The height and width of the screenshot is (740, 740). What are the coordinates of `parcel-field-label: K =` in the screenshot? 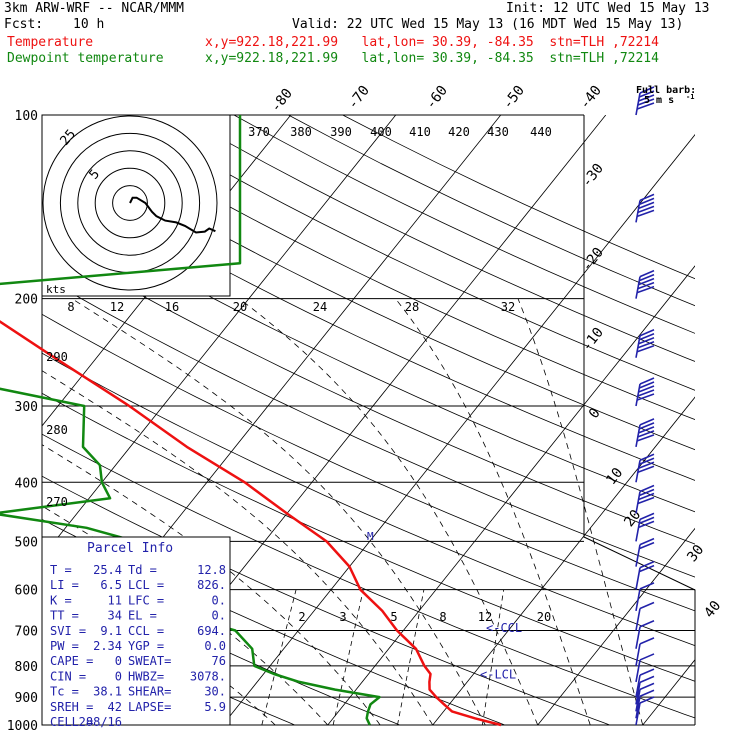 It's located at (61, 600).